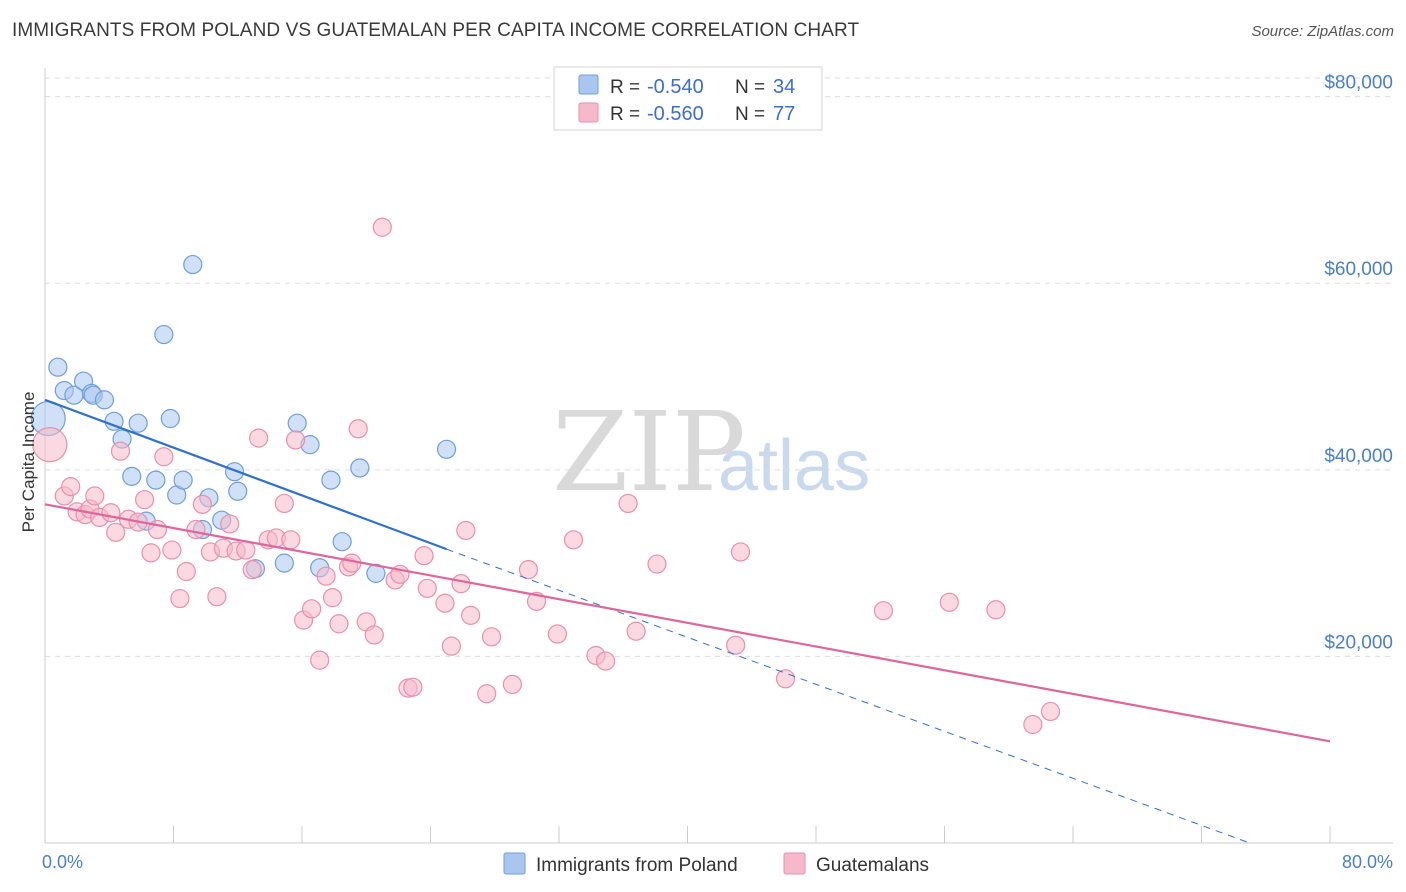 The height and width of the screenshot is (892, 1406). Describe the element at coordinates (675, 87) in the screenshot. I see `legend-r-value-poland: -0.540` at that location.